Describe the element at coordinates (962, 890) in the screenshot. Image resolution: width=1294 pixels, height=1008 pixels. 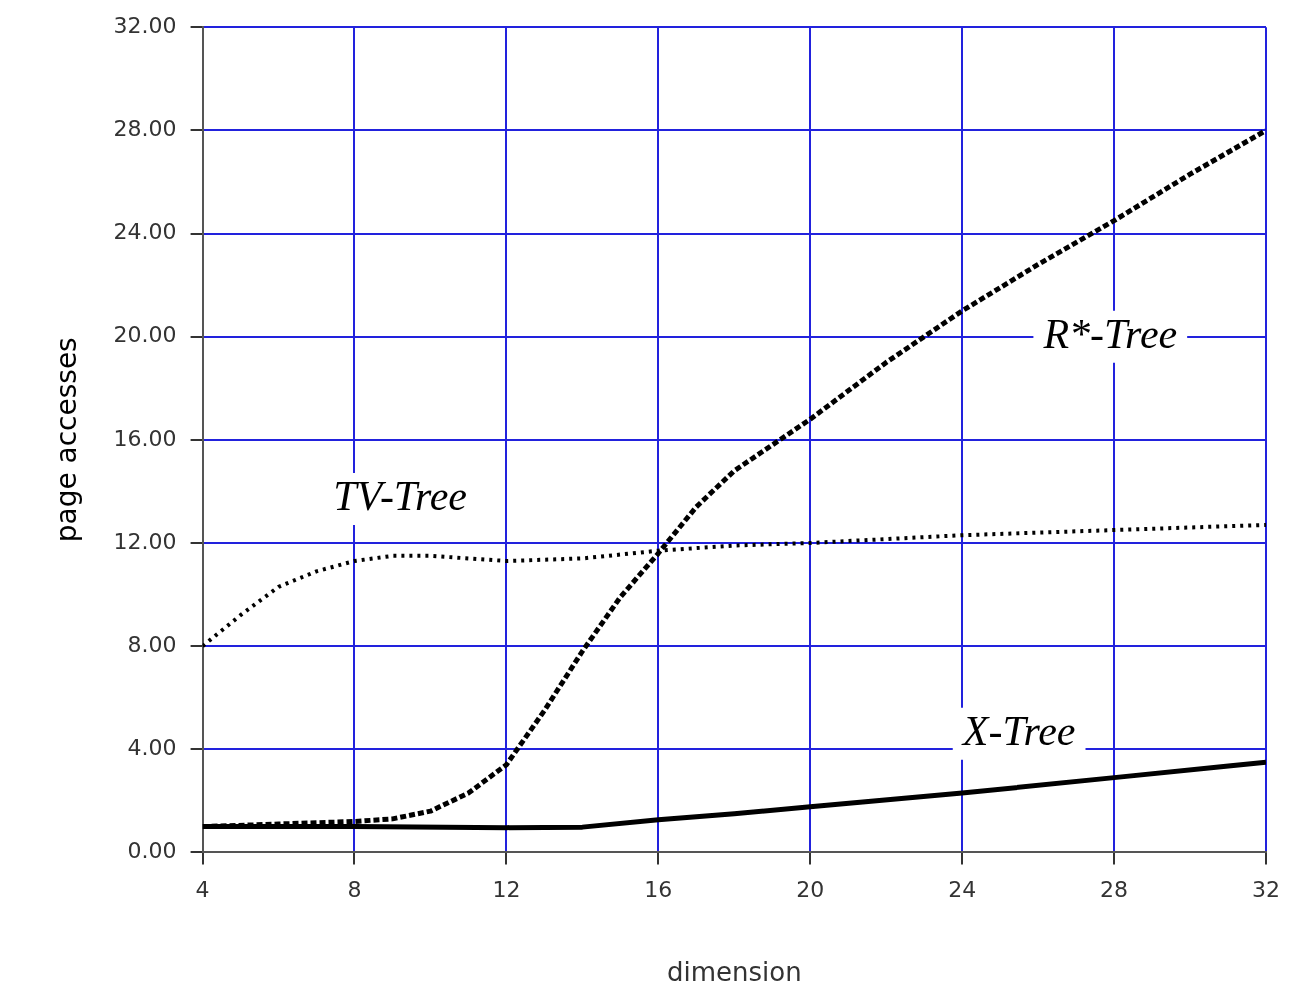
I see `x-tick-label: 24` at that location.